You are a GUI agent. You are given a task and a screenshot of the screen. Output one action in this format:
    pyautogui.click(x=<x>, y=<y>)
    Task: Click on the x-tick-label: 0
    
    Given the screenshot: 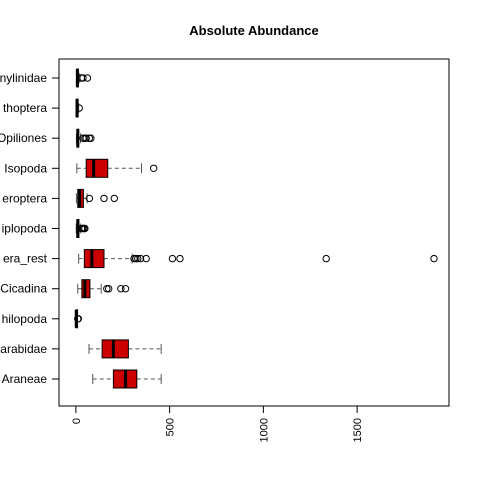 What is the action you would take?
    pyautogui.click(x=77, y=421)
    